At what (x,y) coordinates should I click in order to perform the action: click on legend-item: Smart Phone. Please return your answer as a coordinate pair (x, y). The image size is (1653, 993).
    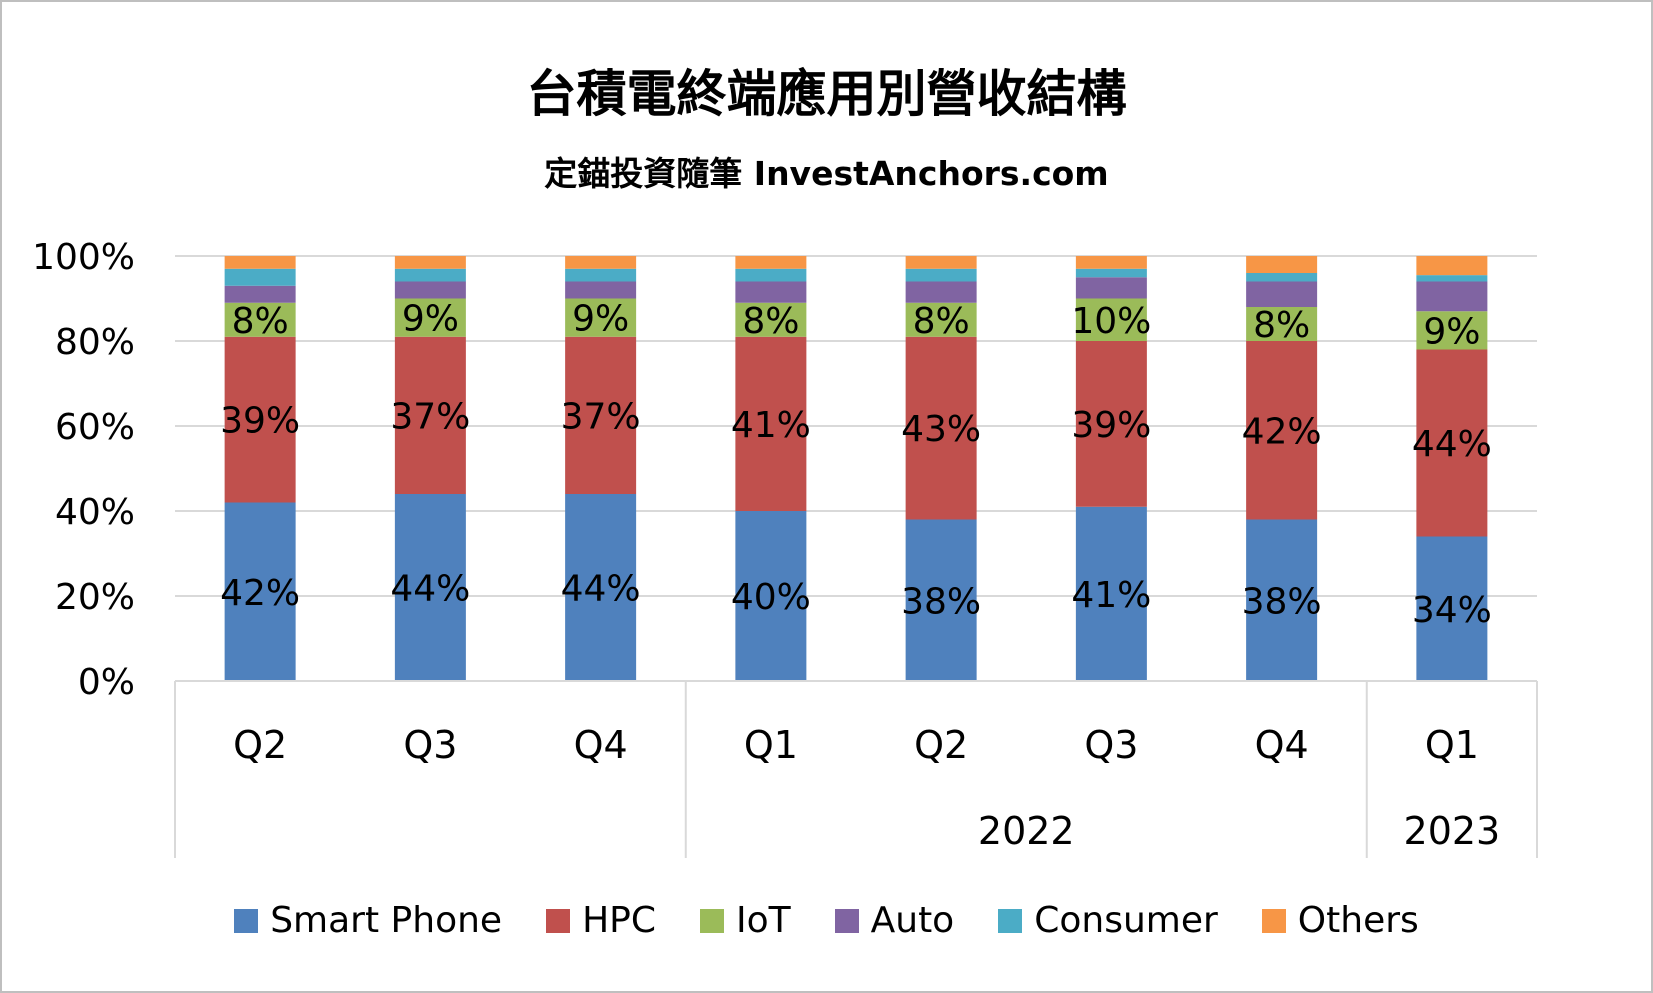
    Looking at the image, I should click on (368, 920).